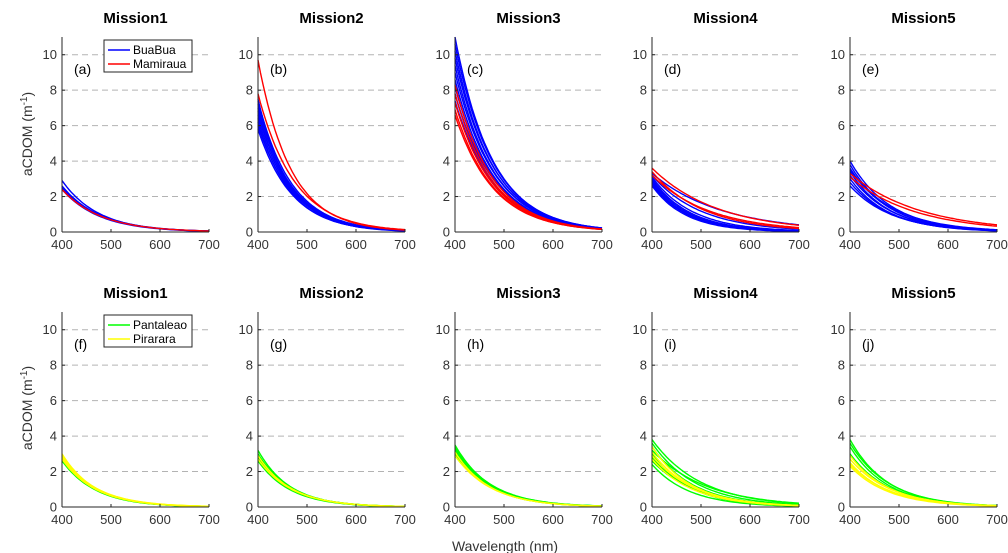 The image size is (1008, 553). Describe the element at coordinates (135, 293) in the screenshot. I see `panel-title: Mission1` at that location.